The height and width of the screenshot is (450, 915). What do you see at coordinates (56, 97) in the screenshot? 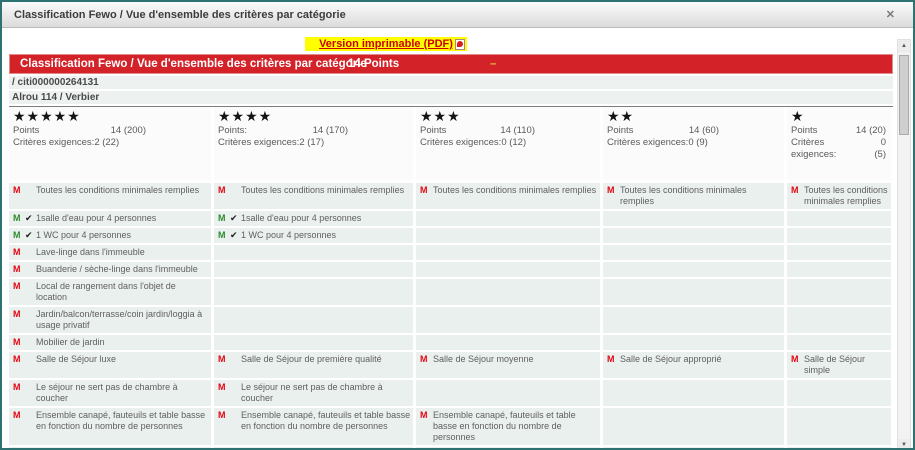
I see `object-name: Alrou 114 / Verbier` at bounding box center [56, 97].